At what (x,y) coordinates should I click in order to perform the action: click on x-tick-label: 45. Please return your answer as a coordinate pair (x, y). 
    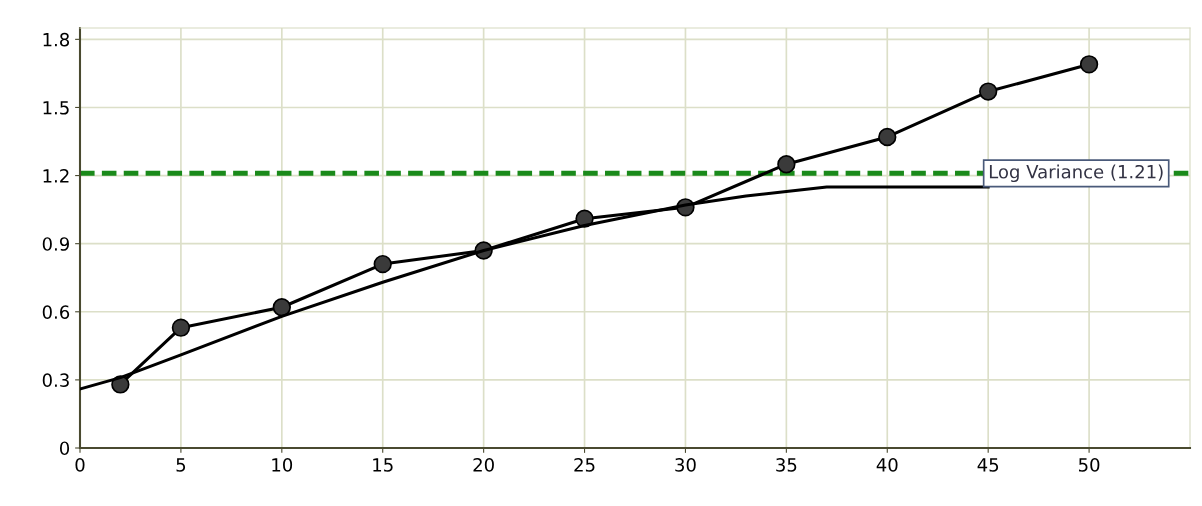
    Looking at the image, I should click on (988, 465).